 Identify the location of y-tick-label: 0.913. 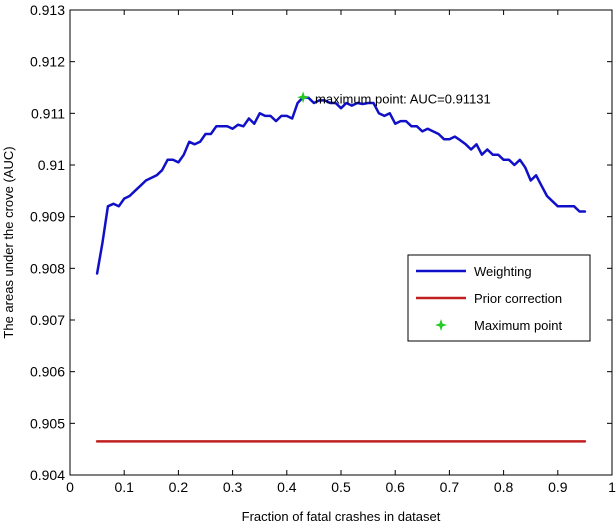
(47, 10).